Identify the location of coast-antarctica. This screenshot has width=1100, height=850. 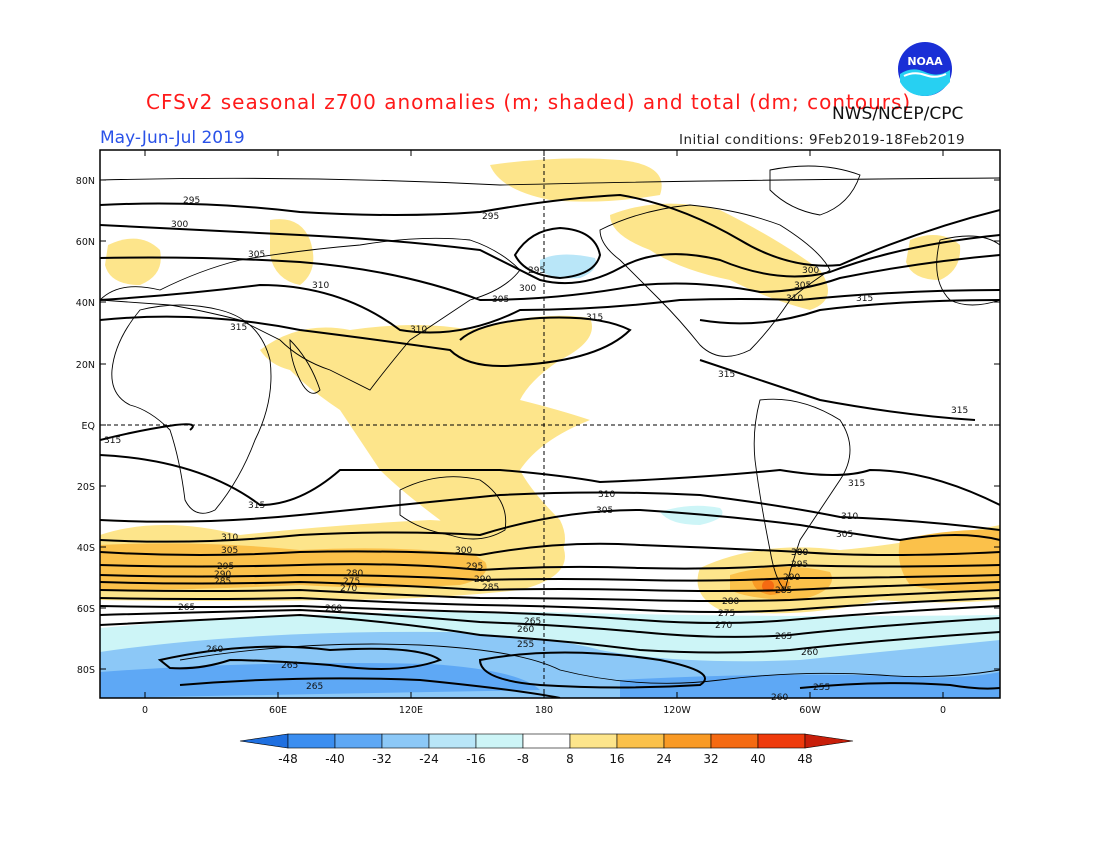
(589, 663).